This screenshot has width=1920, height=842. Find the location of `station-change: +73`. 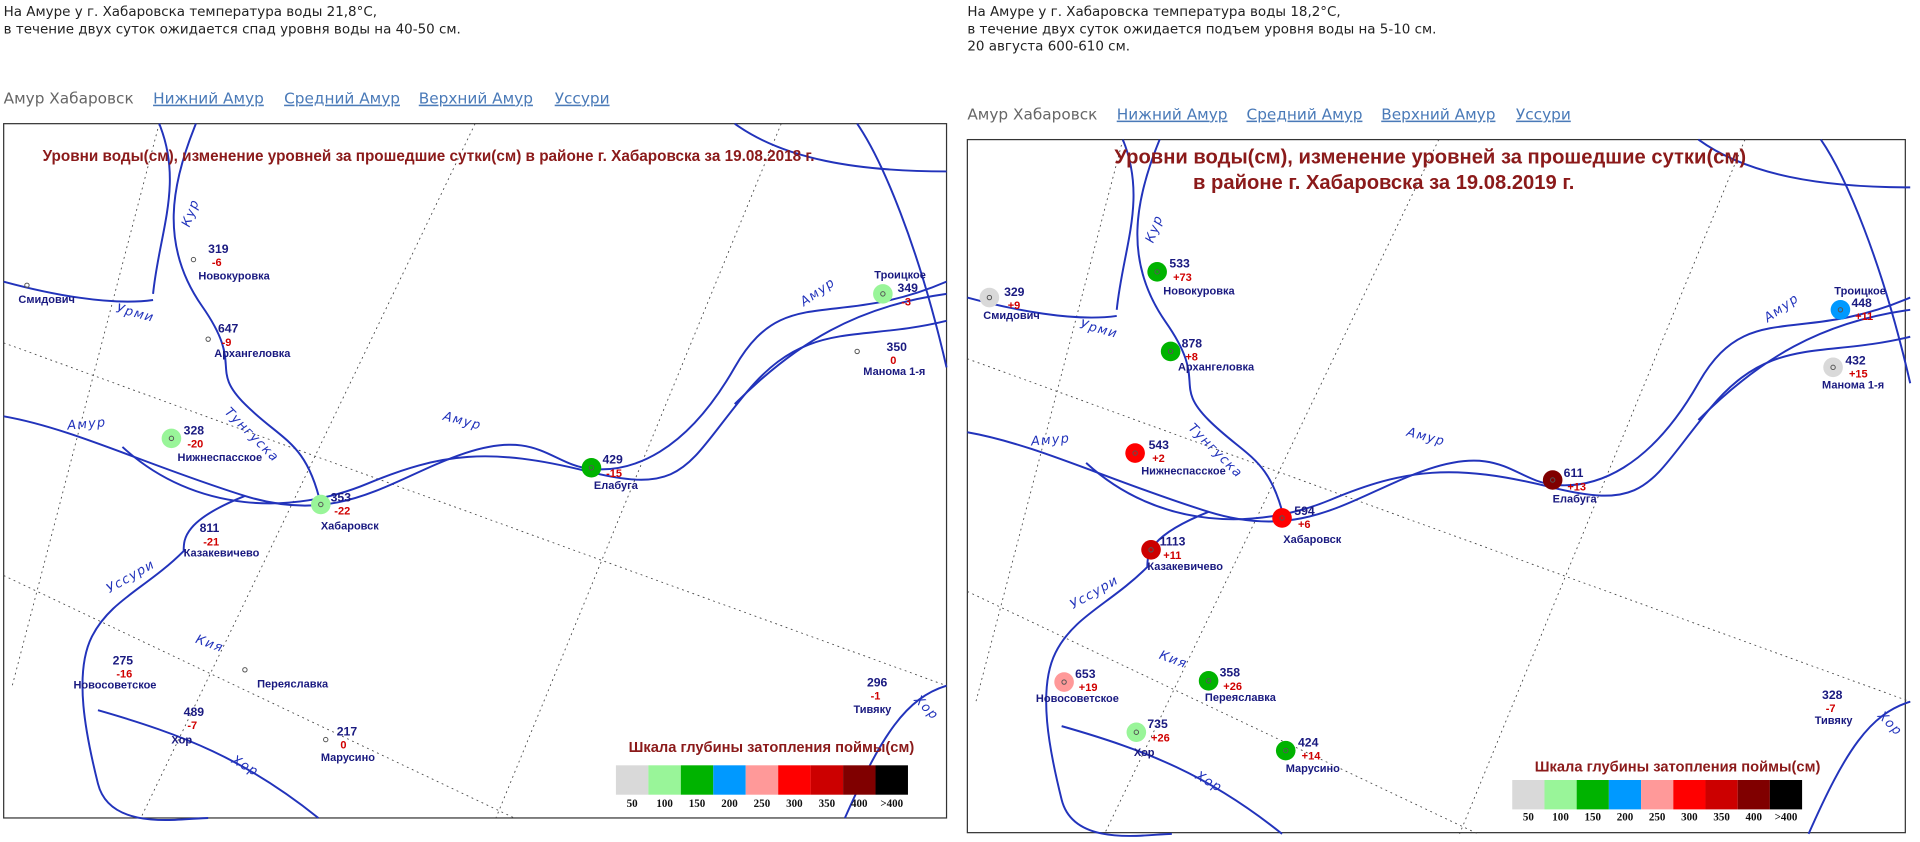

station-change: +73 is located at coordinates (1182, 278).